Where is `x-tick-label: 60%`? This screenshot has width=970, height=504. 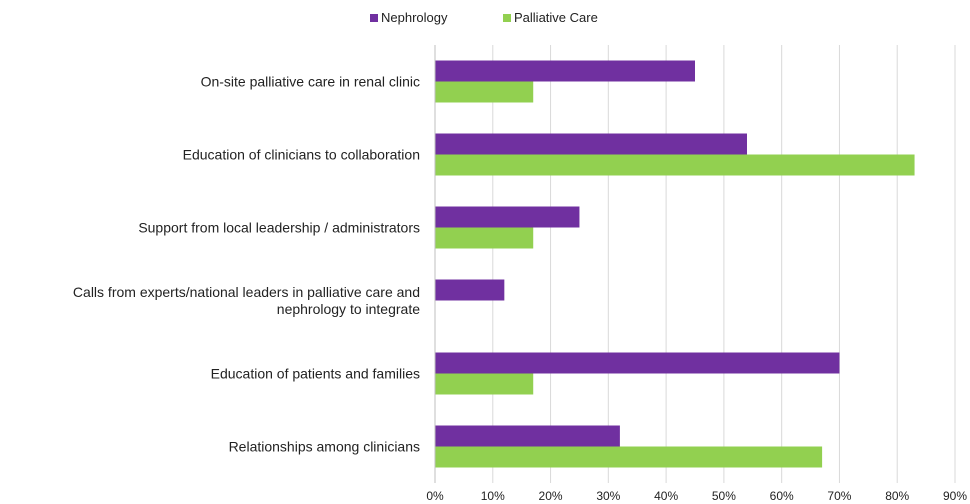
x-tick-label: 60% is located at coordinates (782, 496).